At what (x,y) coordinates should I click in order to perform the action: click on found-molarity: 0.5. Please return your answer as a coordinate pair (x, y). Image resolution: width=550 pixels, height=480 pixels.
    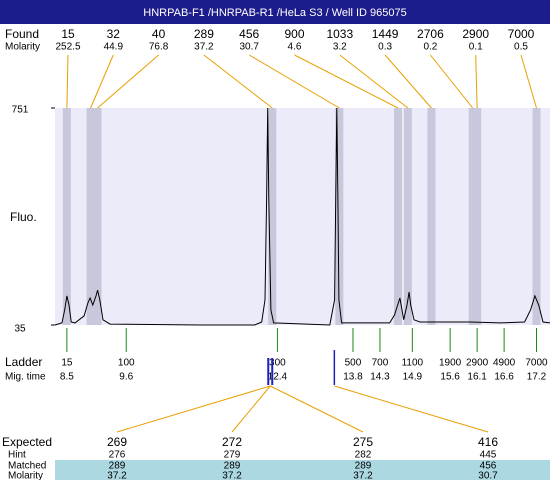
    Looking at the image, I should click on (521, 47).